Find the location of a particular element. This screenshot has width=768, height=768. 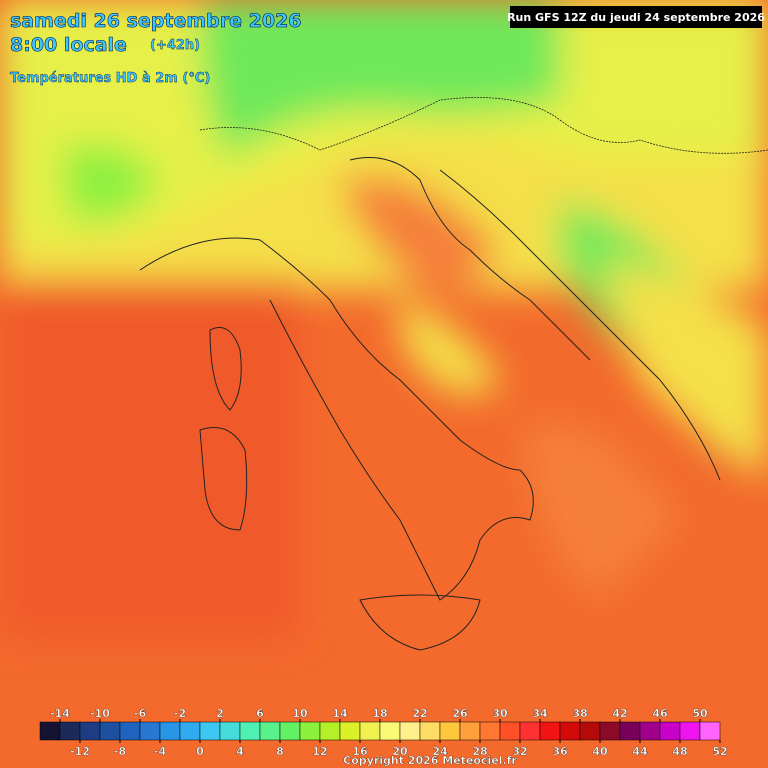

legend-label: -10 is located at coordinates (100, 713).